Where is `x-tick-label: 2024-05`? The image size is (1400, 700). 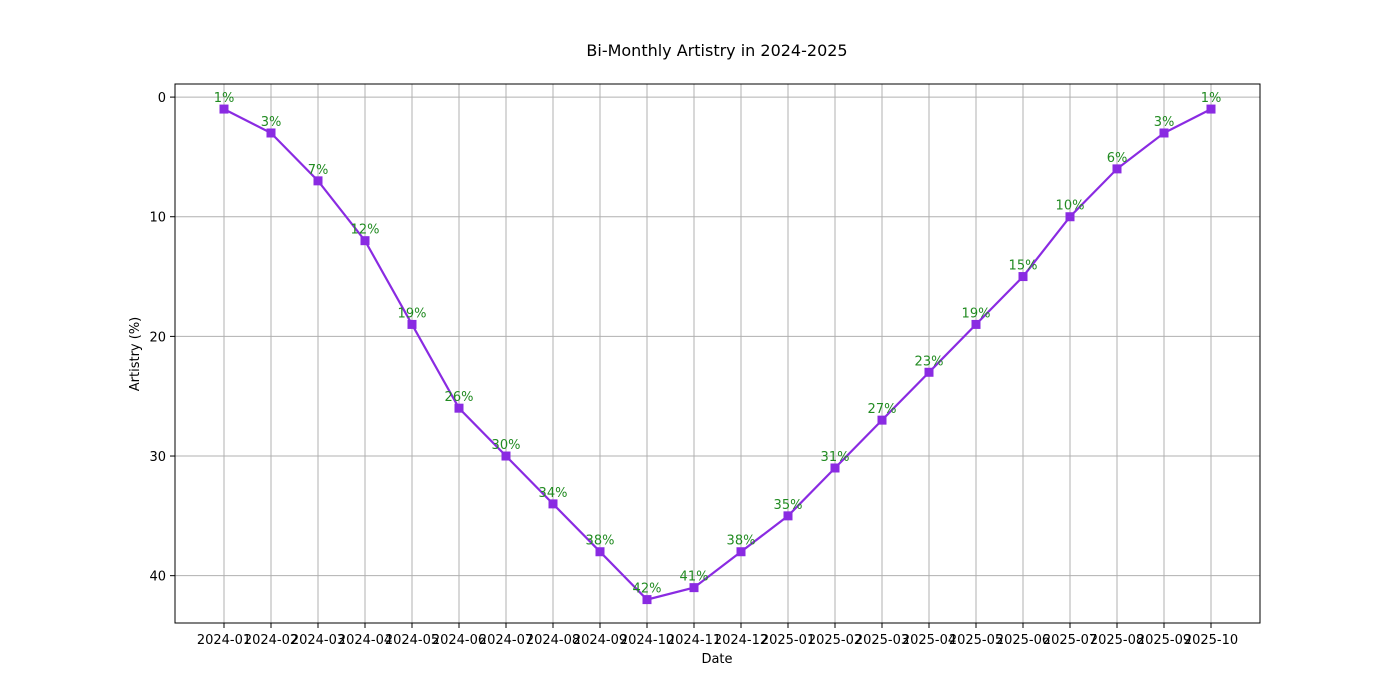
x-tick-label: 2024-05 is located at coordinates (412, 640).